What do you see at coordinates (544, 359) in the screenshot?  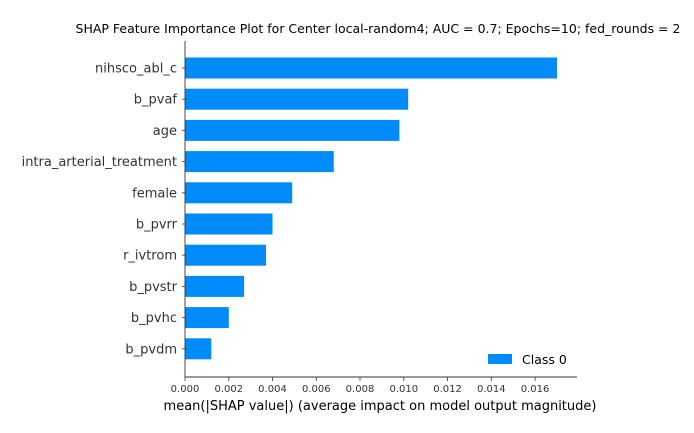 I see `legend-label-class-0: Class 0` at bounding box center [544, 359].